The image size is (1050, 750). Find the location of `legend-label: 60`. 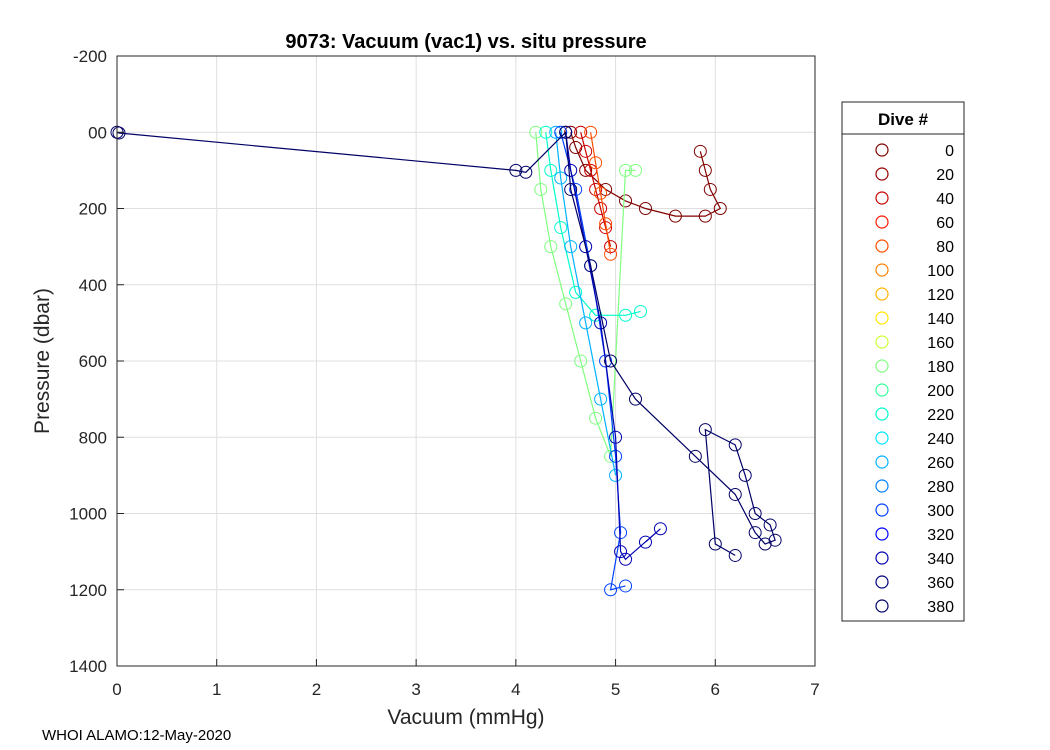

legend-label: 60 is located at coordinates (945, 223).